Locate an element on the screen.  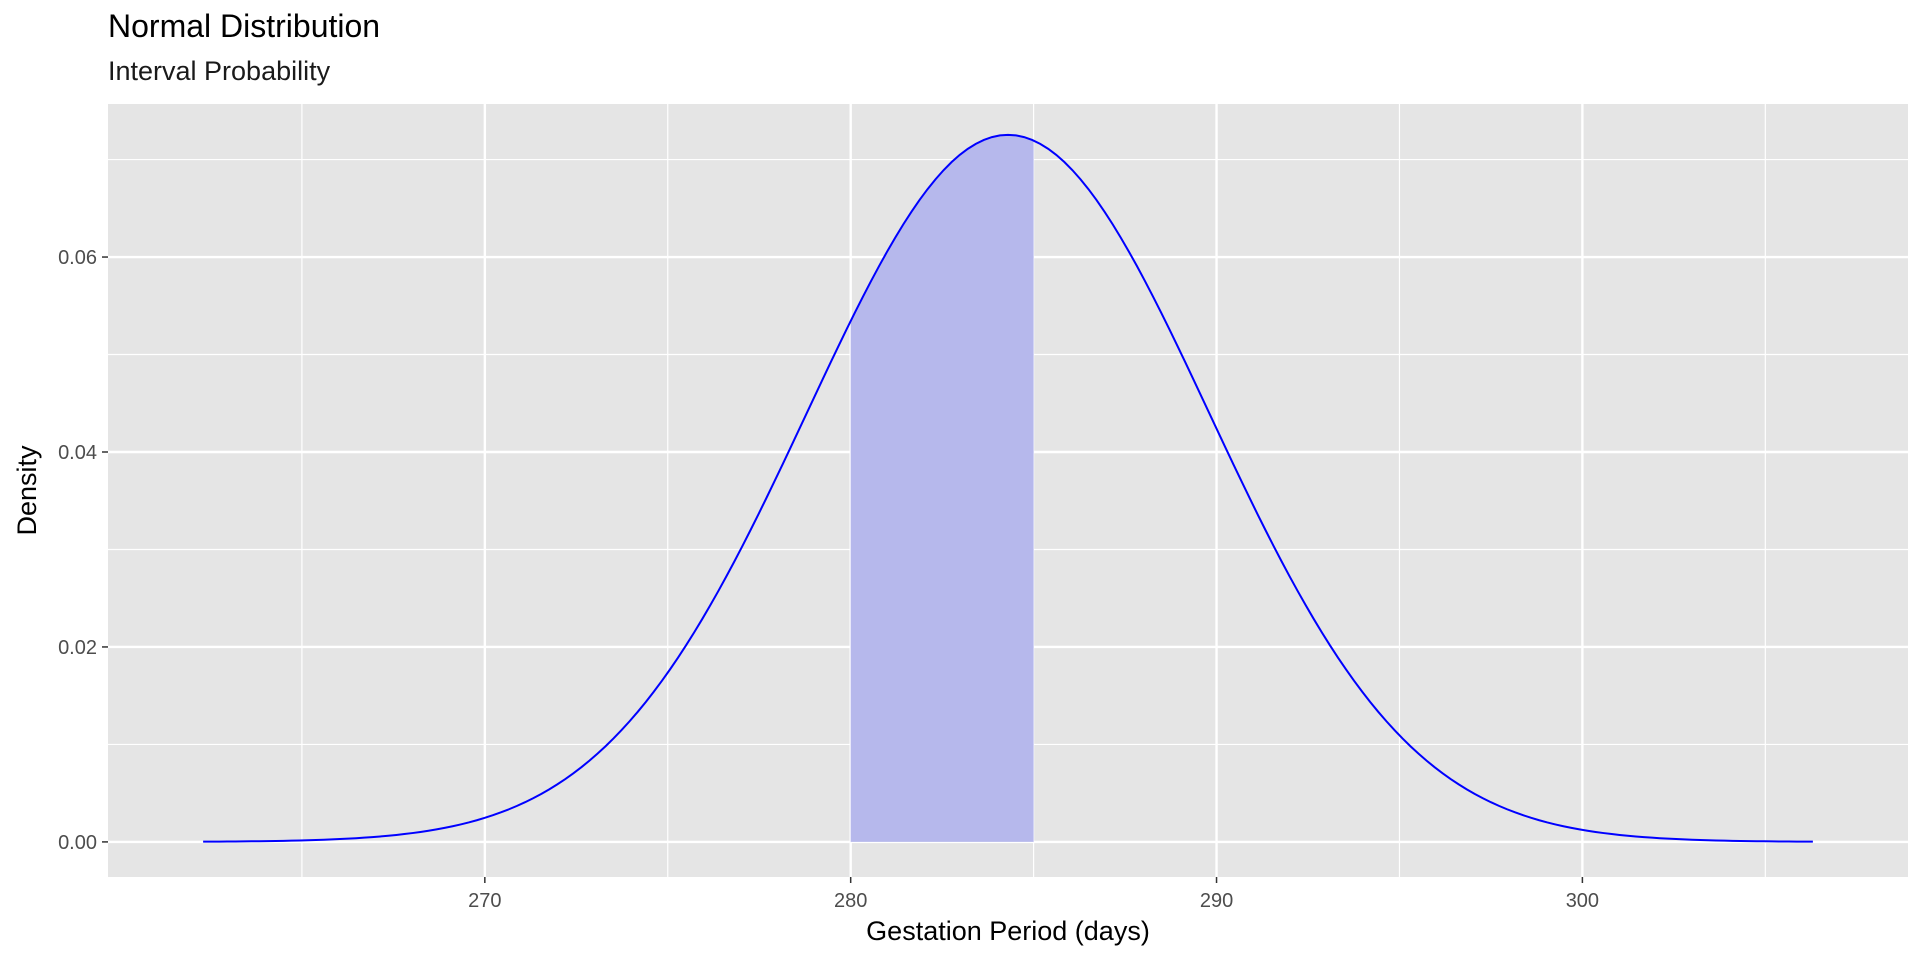
y-axis-title: Density is located at coordinates (27, 490).